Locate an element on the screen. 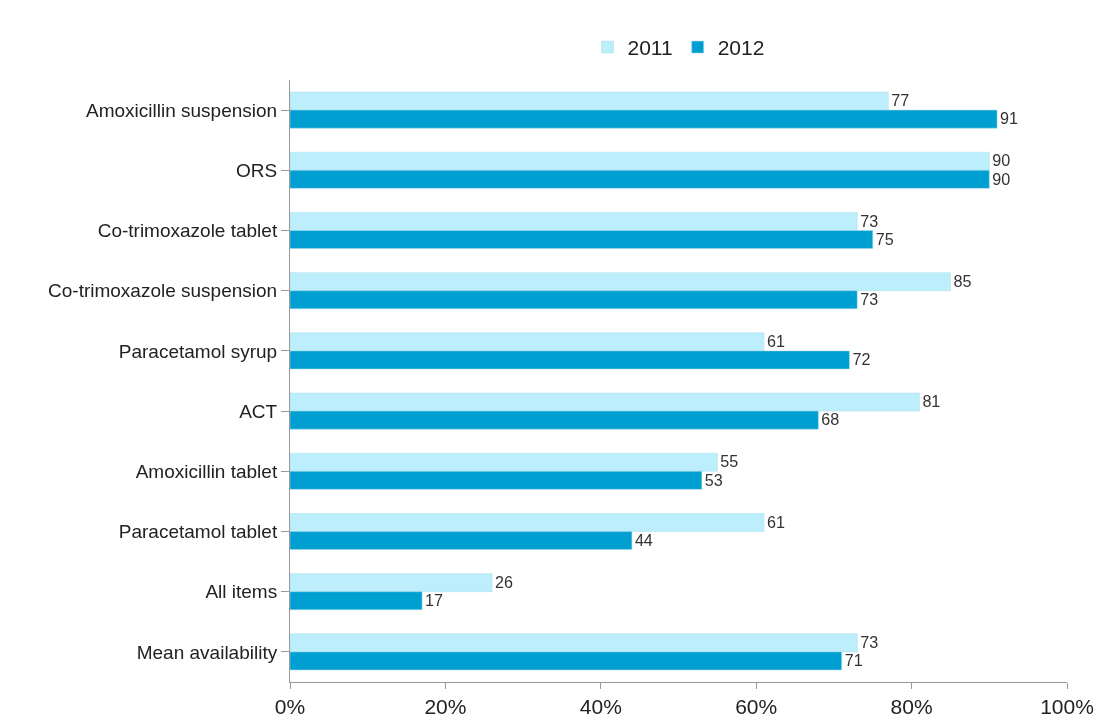 This screenshot has width=1107, height=722. data-label: 85 is located at coordinates (962, 280).